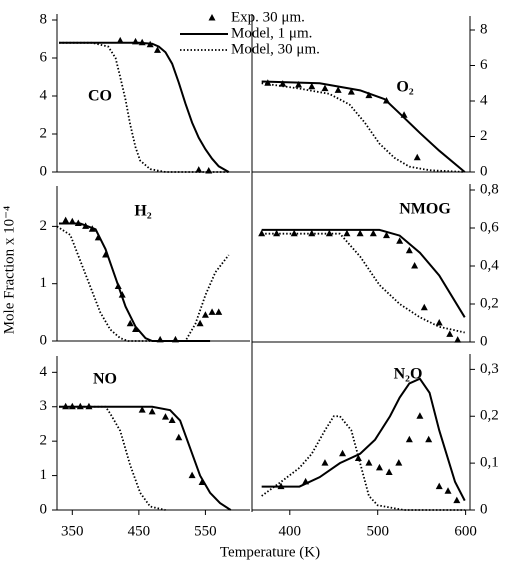 Image resolution: width=530 pixels, height=566 pixels. What do you see at coordinates (425, 209) in the screenshot?
I see `panel-title: NMOG` at bounding box center [425, 209].